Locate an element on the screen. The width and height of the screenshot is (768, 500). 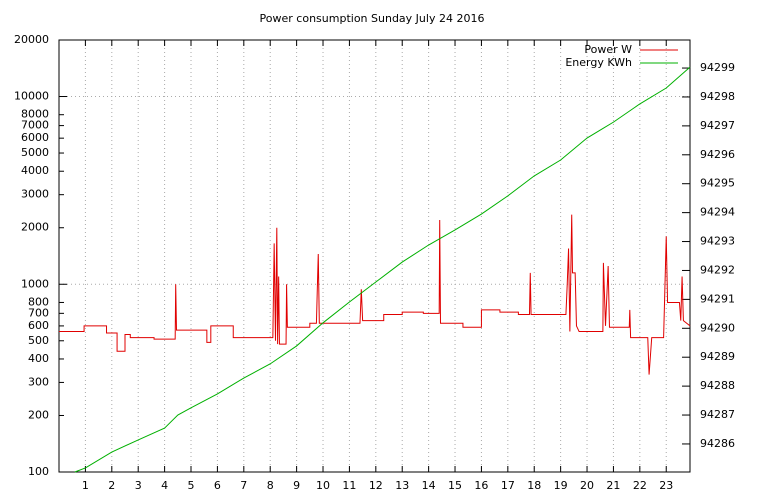
x-tick-label: 3 is located at coordinates (138, 485).